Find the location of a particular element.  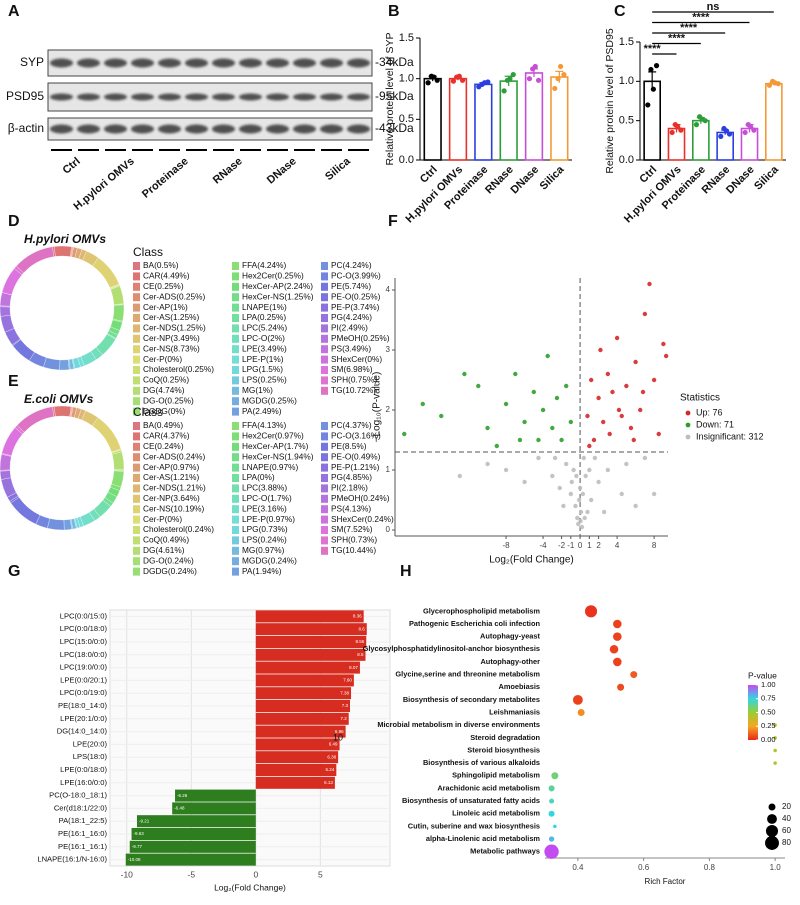

y-tick-label: LPC(0:0/18:0) is located at coordinates (84, 628).